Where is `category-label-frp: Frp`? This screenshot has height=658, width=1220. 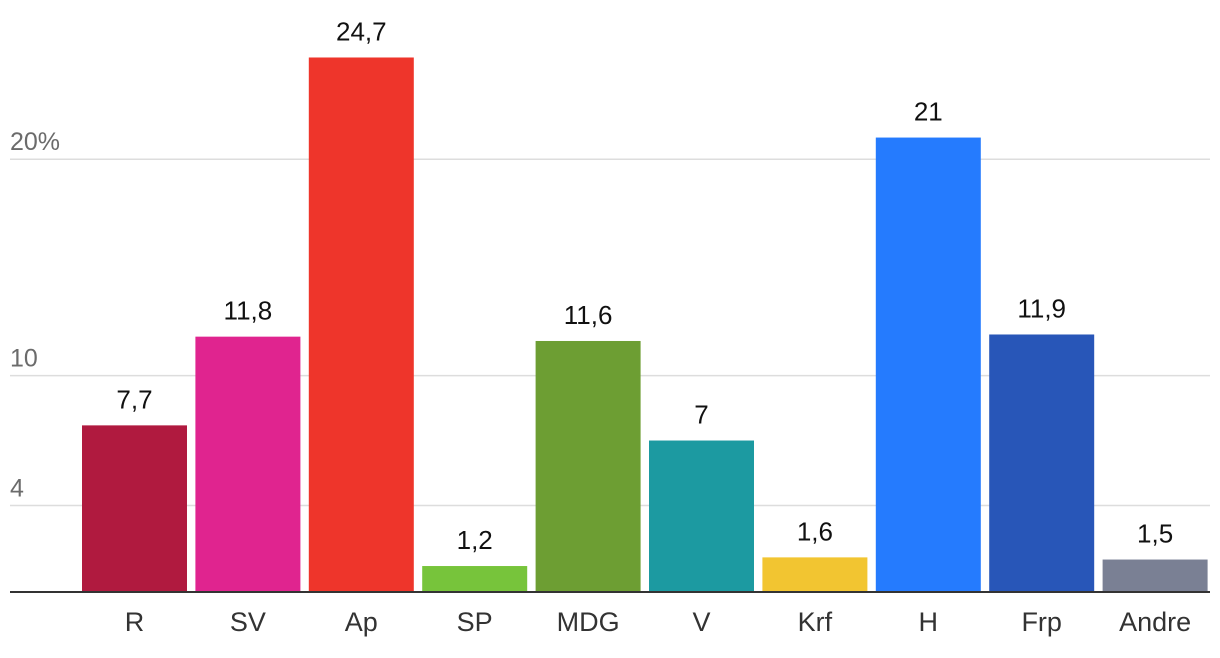 category-label-frp: Frp is located at coordinates (1041, 622).